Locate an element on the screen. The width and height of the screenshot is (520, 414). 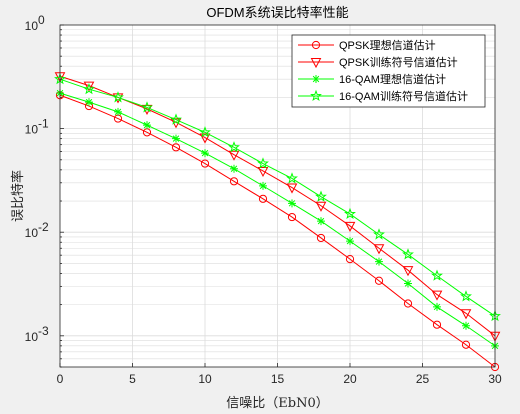
y-axis-label: 误比特率 is located at coordinates (18, 196).